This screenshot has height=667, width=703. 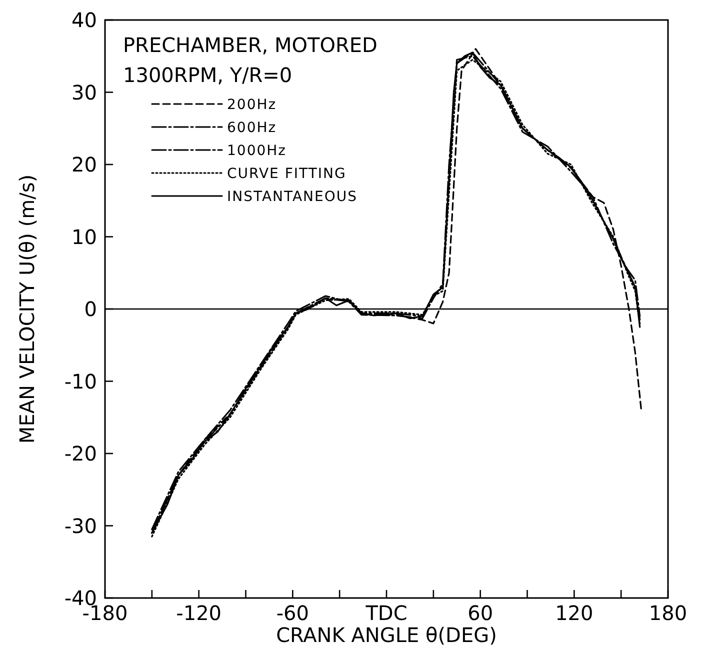 What do you see at coordinates (293, 613) in the screenshot?
I see `x-tick-label: -60` at bounding box center [293, 613].